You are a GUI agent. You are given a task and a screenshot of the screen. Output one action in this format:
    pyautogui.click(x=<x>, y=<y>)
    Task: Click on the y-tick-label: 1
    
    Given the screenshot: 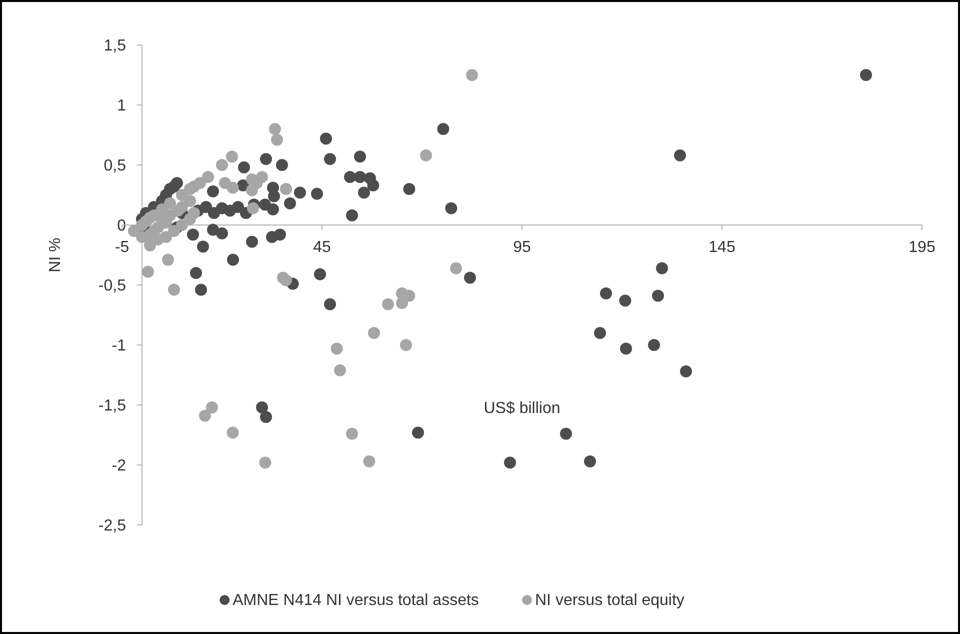 What is the action you would take?
    pyautogui.click(x=121, y=106)
    